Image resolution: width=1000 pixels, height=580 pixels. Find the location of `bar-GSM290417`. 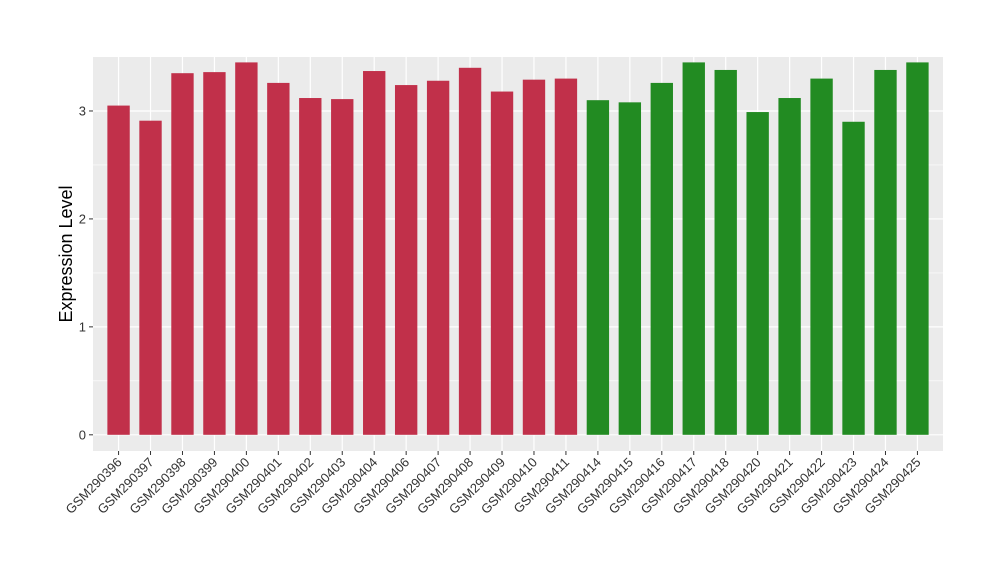

bar-GSM290417 is located at coordinates (693, 248).